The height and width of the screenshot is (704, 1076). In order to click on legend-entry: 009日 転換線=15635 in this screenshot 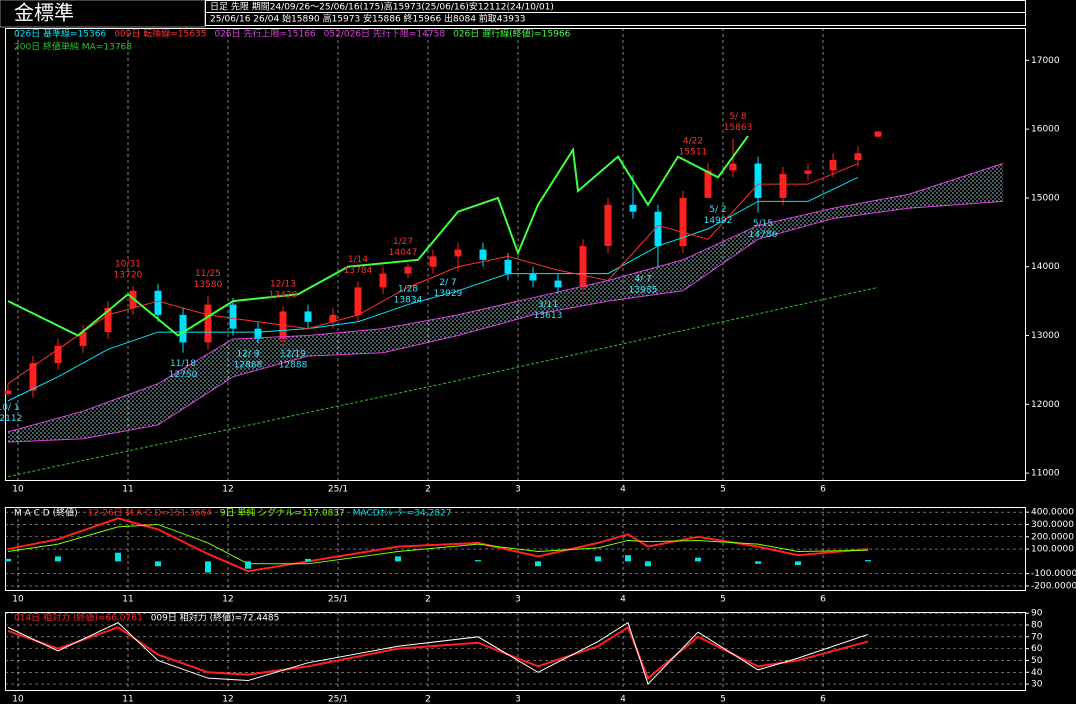, I will do `click(160, 34)`.